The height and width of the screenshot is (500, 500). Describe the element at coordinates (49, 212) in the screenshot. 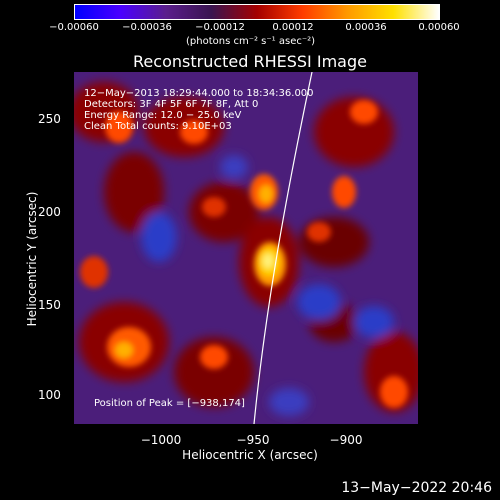

I see `y-tick: 200` at that location.